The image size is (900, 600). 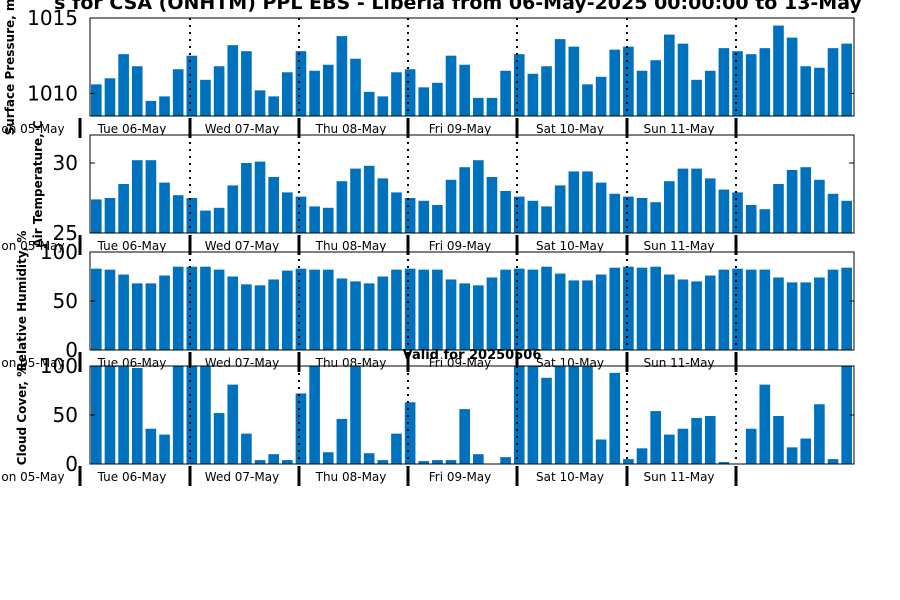 What do you see at coordinates (52, 93) in the screenshot?
I see `y-tick-label: 1010` at bounding box center [52, 93].